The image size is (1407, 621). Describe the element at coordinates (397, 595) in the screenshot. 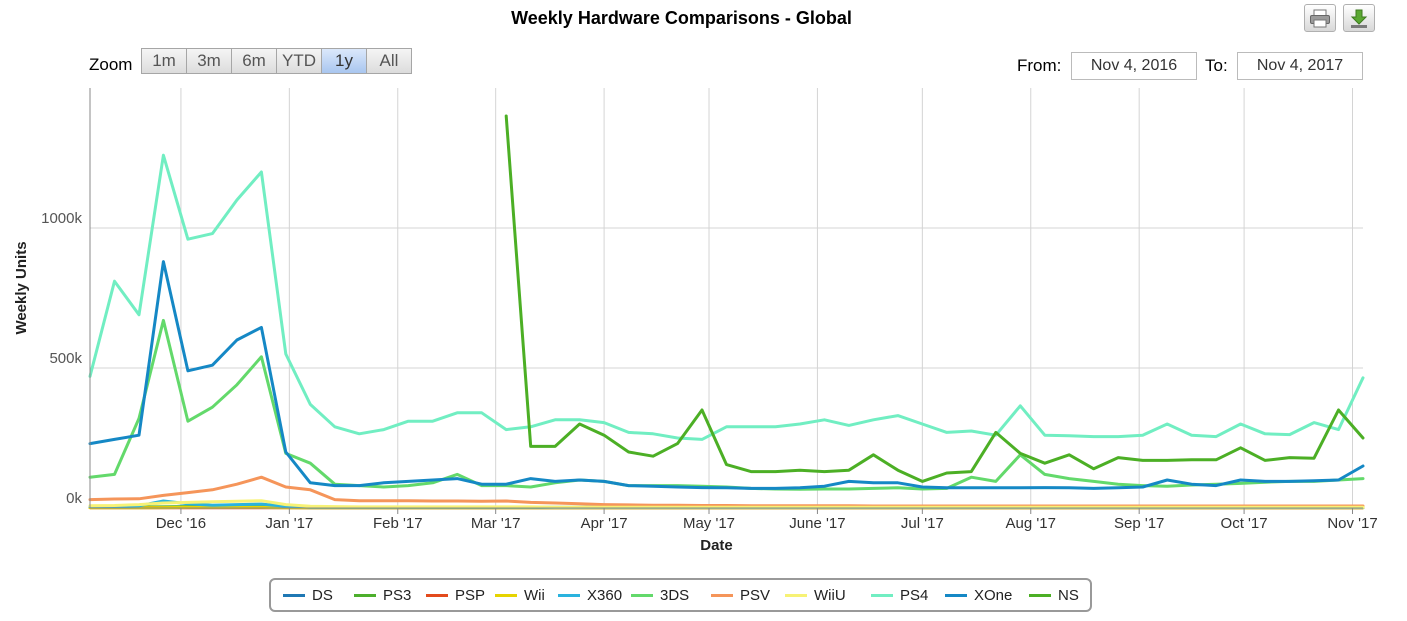

I see `legend-label: PS3` at that location.